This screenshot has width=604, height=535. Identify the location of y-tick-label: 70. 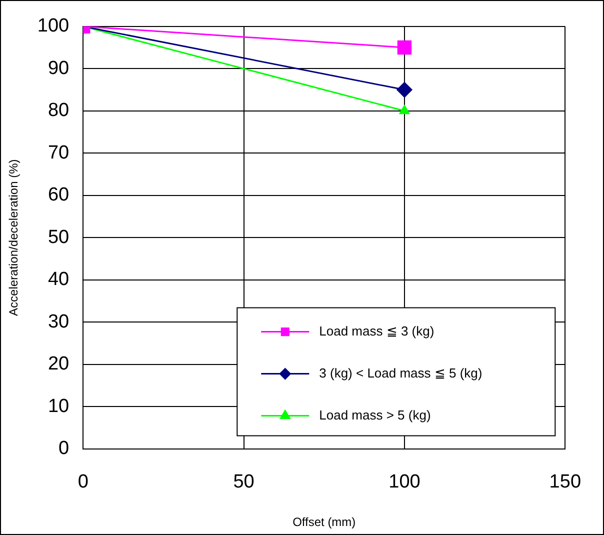
(59, 153).